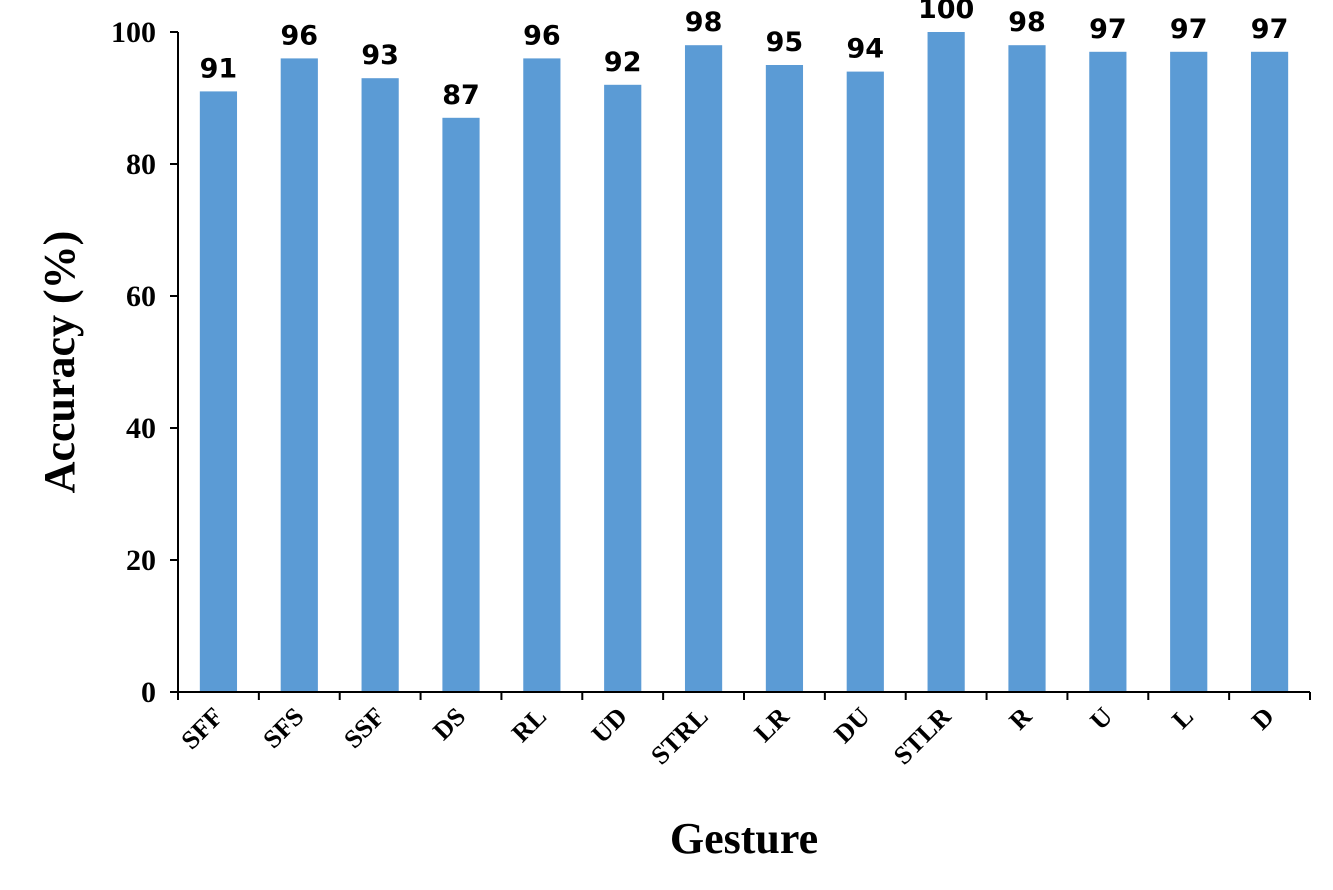  Describe the element at coordinates (141, 428) in the screenshot. I see `y-tick-label: 40` at that location.